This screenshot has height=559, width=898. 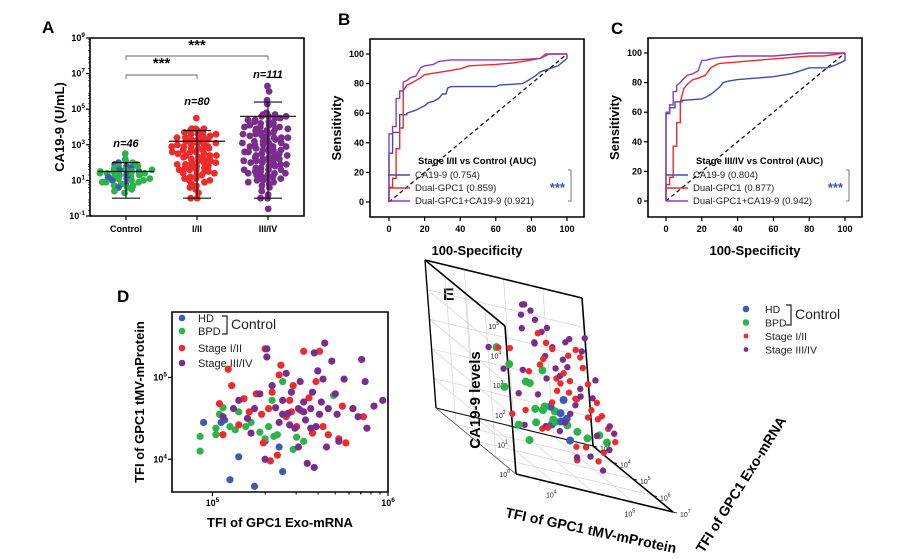 I want to click on n-label: n=46, so click(x=126, y=144).